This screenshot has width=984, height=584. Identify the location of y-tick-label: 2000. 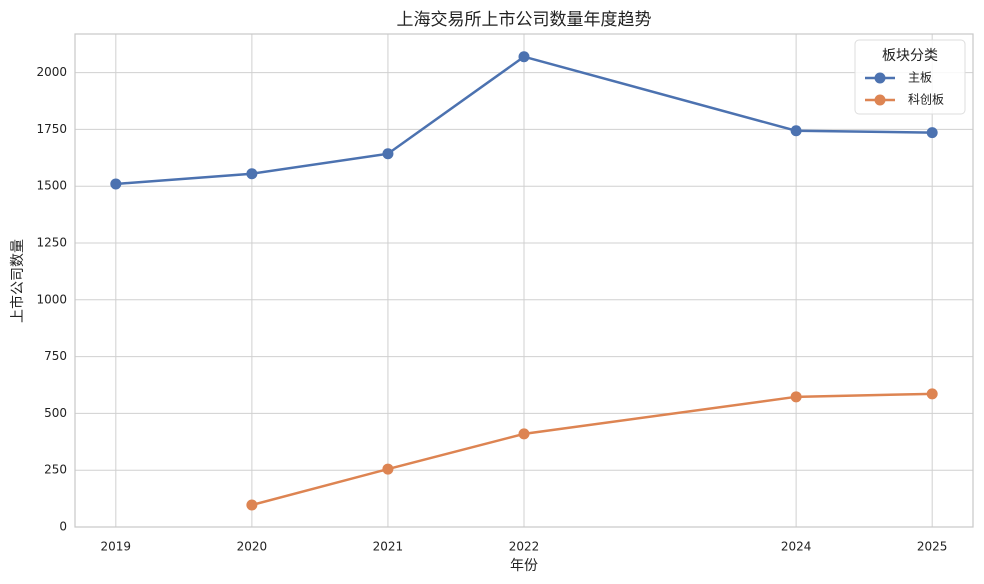
(51, 72).